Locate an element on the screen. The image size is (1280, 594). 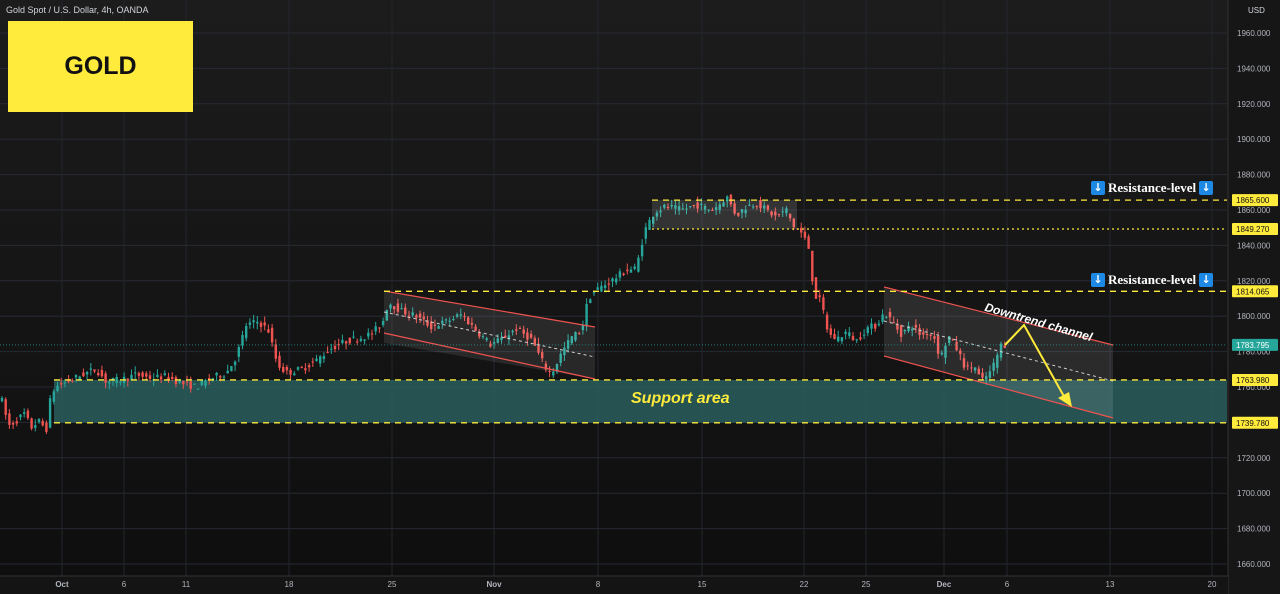
projection-arrow-head is located at coordinates (1065, 399).